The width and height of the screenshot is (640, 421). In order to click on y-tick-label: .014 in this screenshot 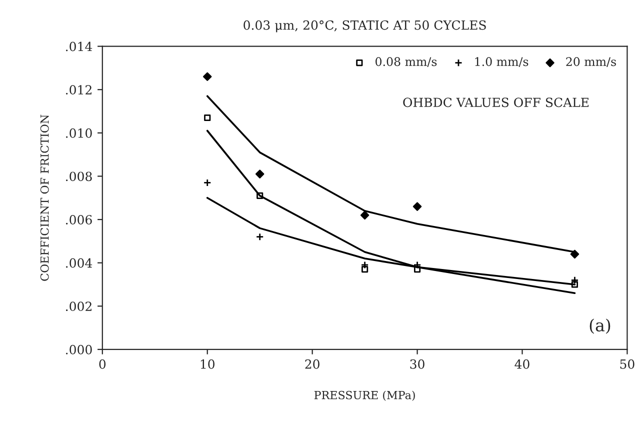, I will do `click(79, 47)`.